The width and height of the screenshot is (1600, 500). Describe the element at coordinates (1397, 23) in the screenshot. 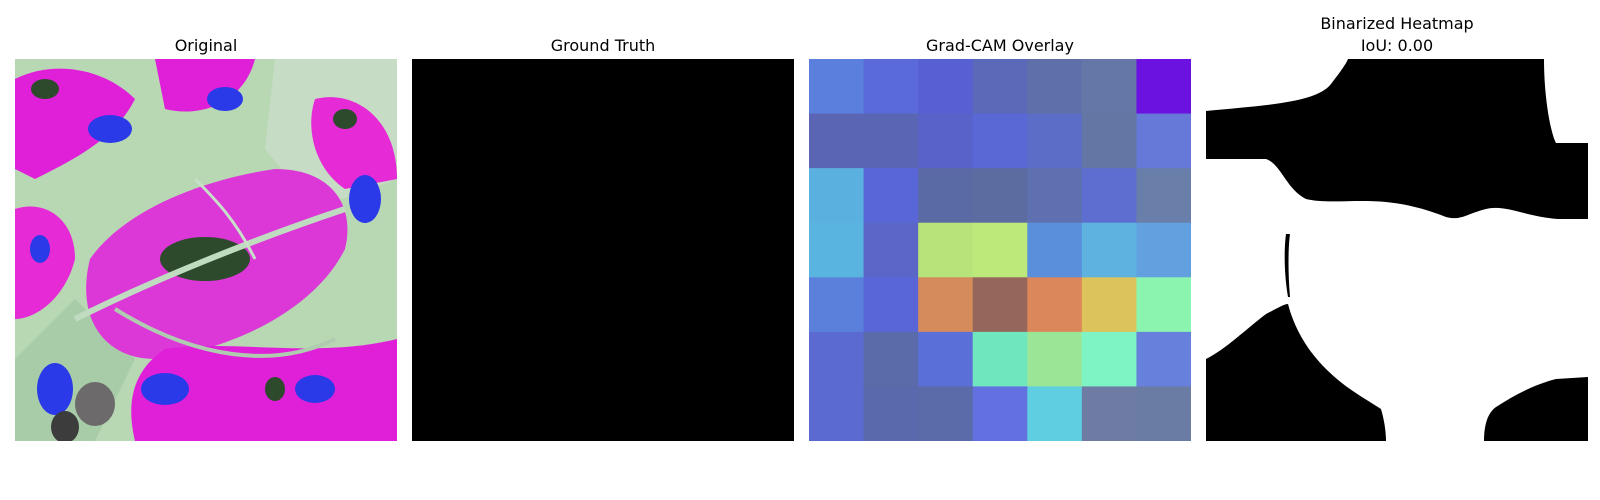

I see `binarized-title: Binarized Heatmap` at that location.